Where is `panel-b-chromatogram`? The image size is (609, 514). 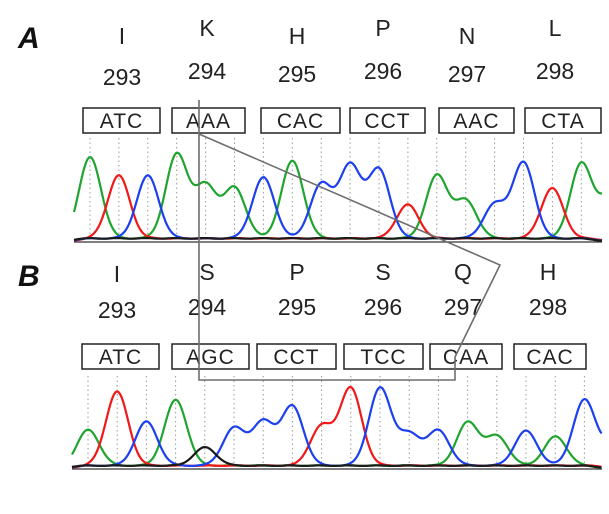
panel-b-chromatogram is located at coordinates (337, 428).